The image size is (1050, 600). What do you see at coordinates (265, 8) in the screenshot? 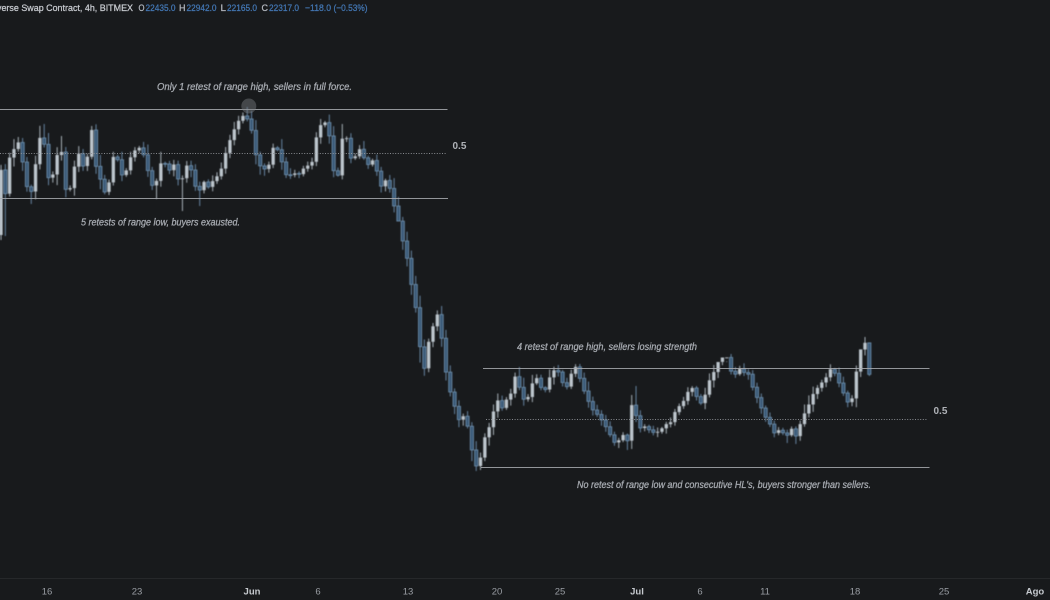
I see `svg-text: C` at bounding box center [265, 8].